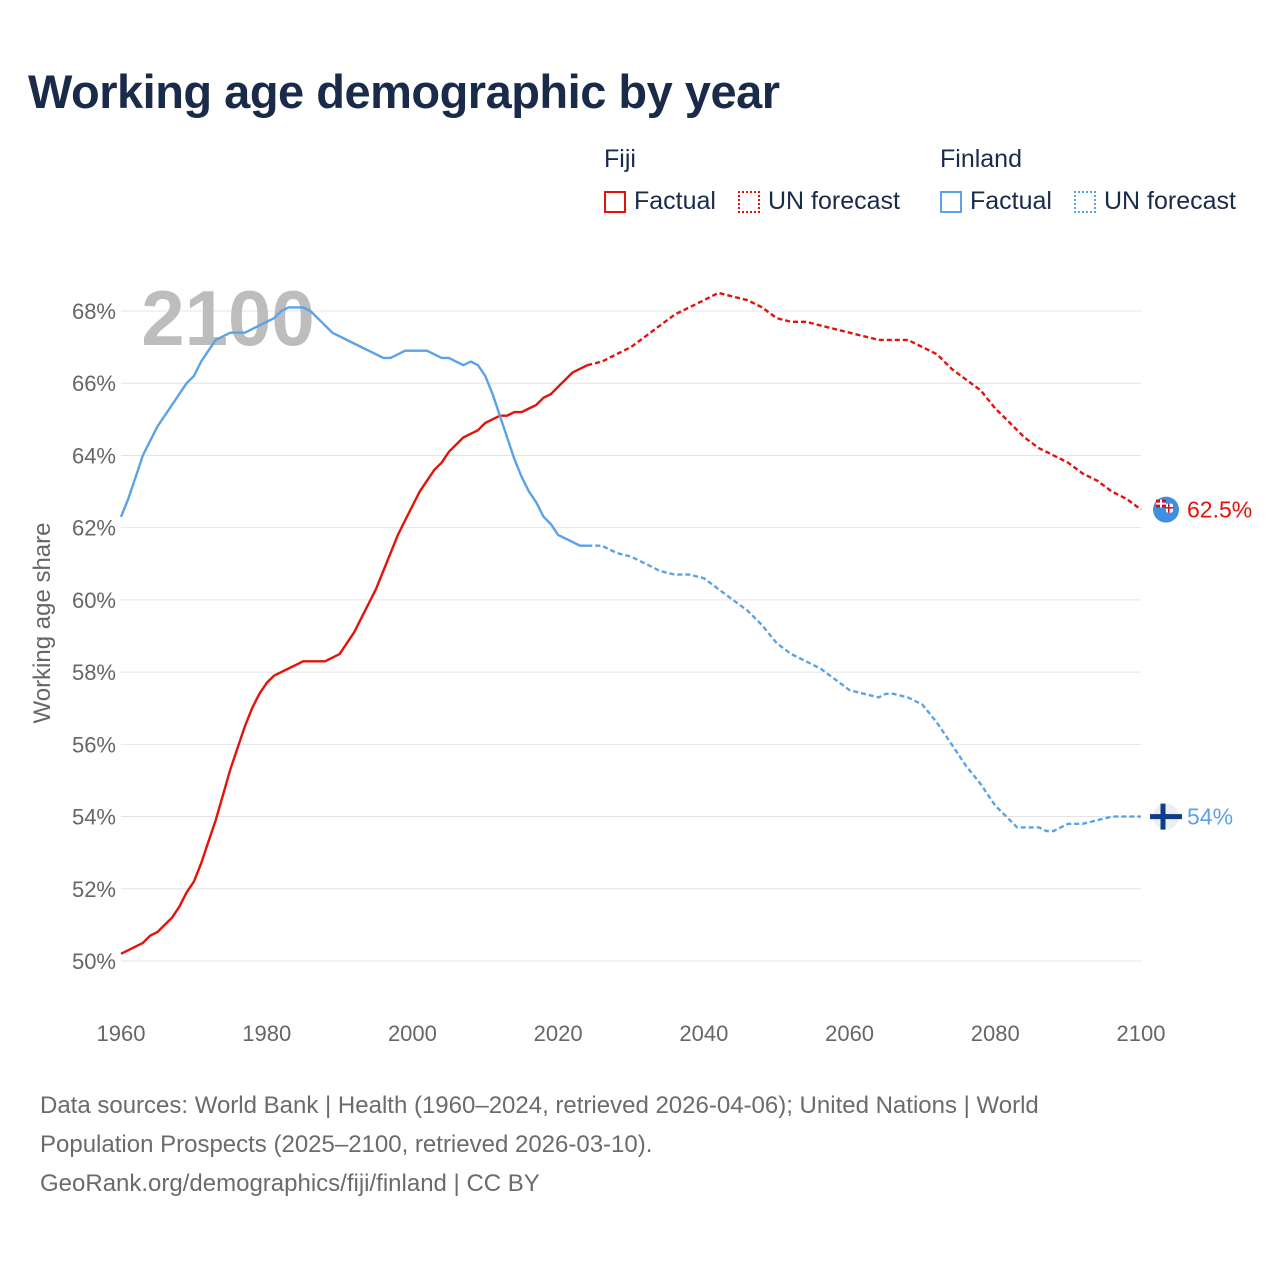 This screenshot has height=1280, width=1280. What do you see at coordinates (94, 817) in the screenshot?
I see `y-tick-label: 54%` at bounding box center [94, 817].